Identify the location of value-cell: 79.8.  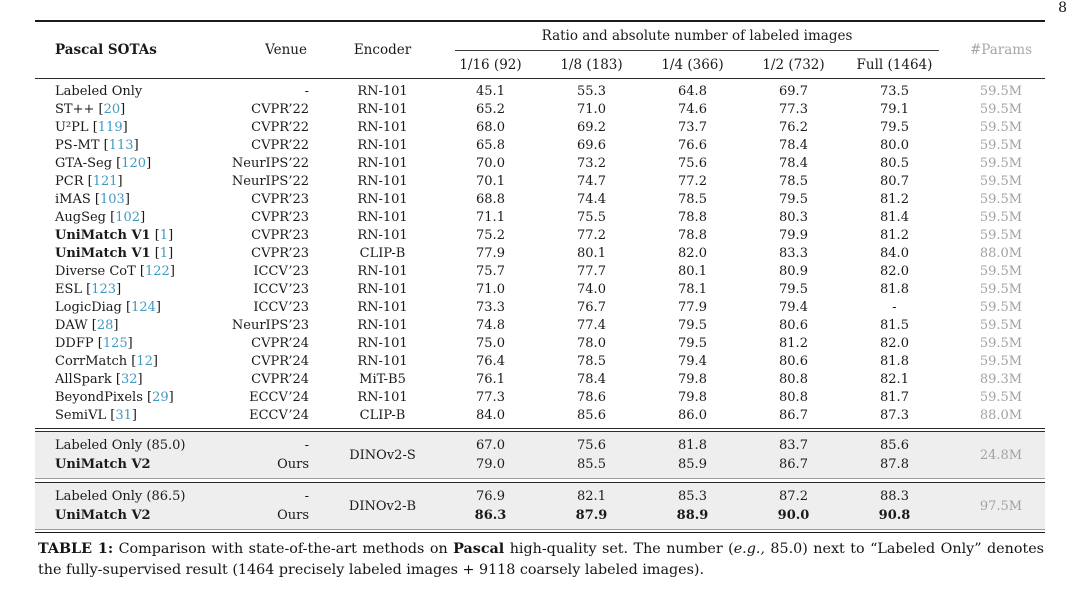
(692, 379).